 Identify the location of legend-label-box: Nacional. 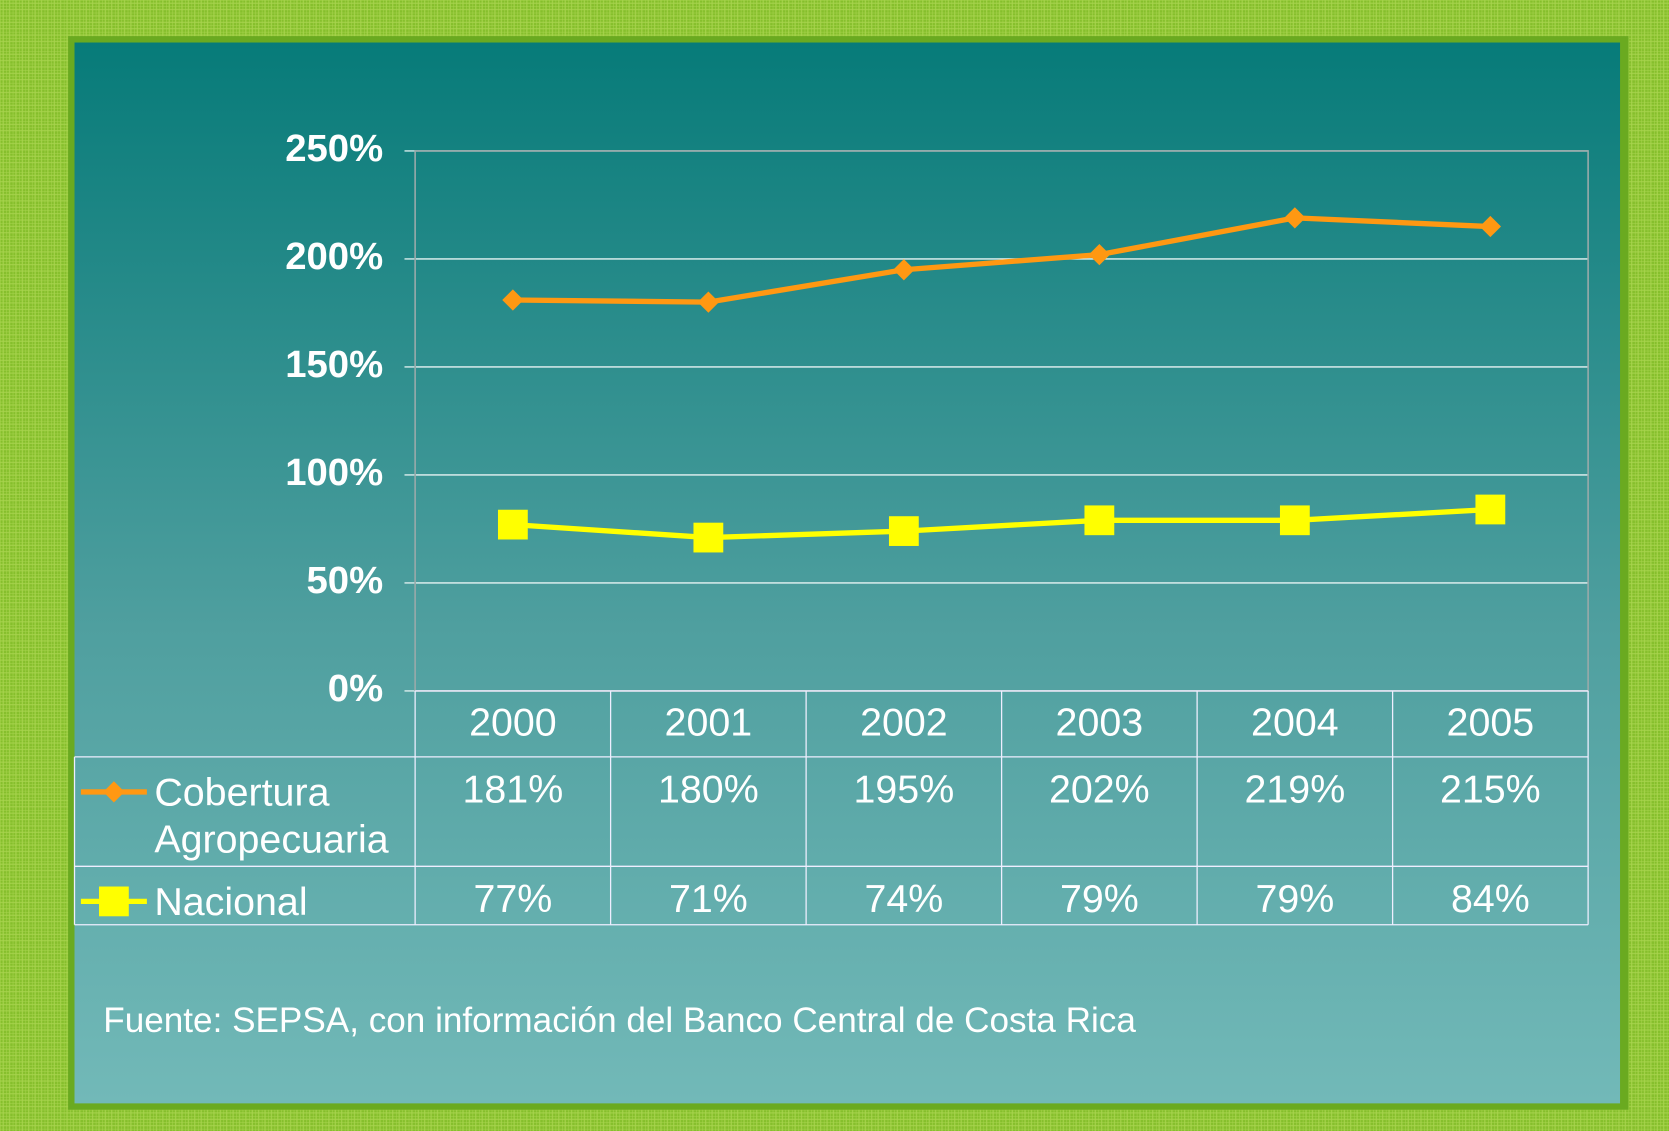
(231, 902).